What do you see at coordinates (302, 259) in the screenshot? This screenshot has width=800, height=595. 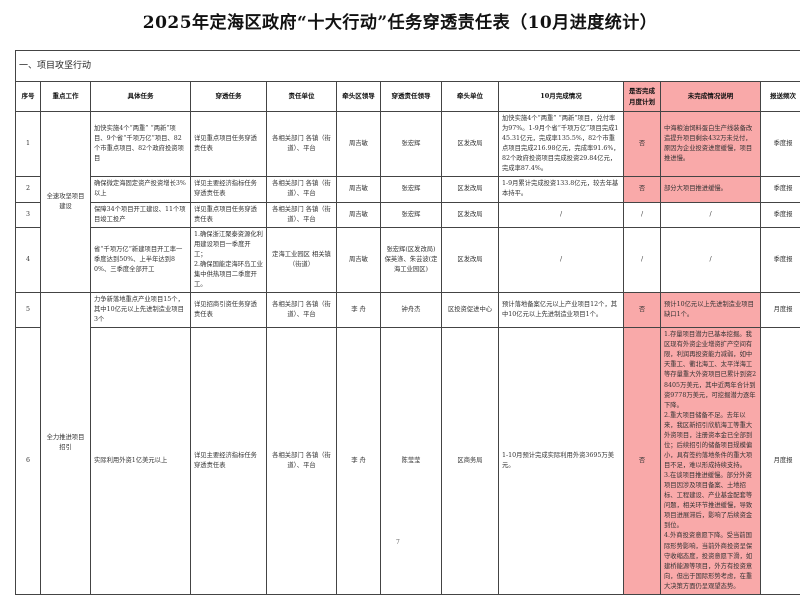 I see `unit-cell: 定海工业园区 相关镇（街道）` at bounding box center [302, 259].